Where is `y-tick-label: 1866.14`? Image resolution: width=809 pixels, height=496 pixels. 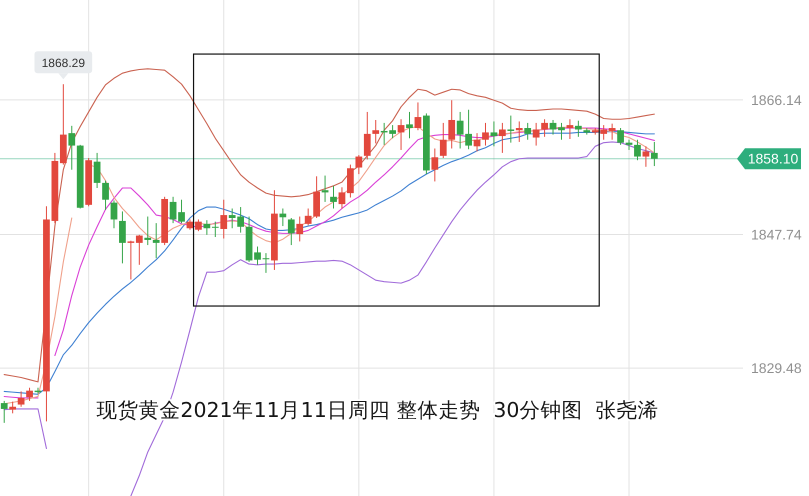
y-tick-label: 1866.14 is located at coordinates (776, 100).